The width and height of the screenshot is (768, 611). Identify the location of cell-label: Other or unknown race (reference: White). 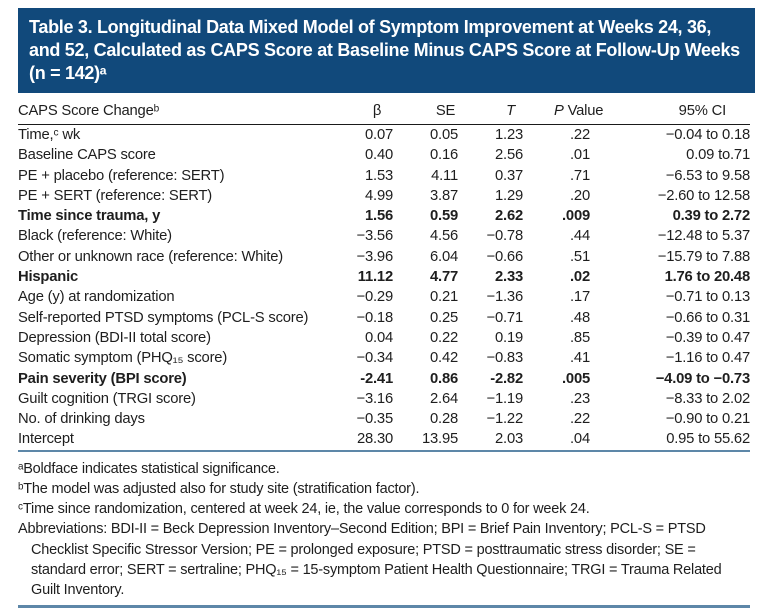
(151, 256).